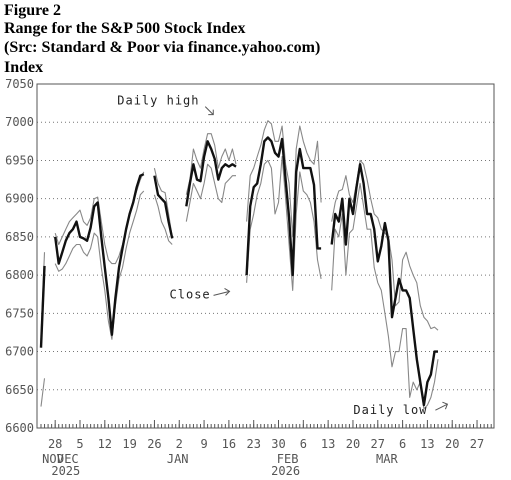  I want to click on figure-number: Figure 2, so click(33, 10).